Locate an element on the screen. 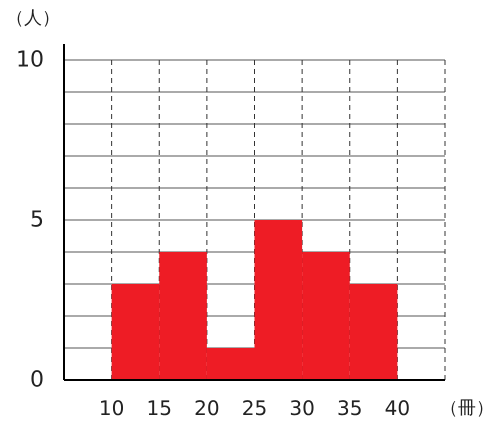  x-axis-title: （冊） is located at coordinates (467, 408).